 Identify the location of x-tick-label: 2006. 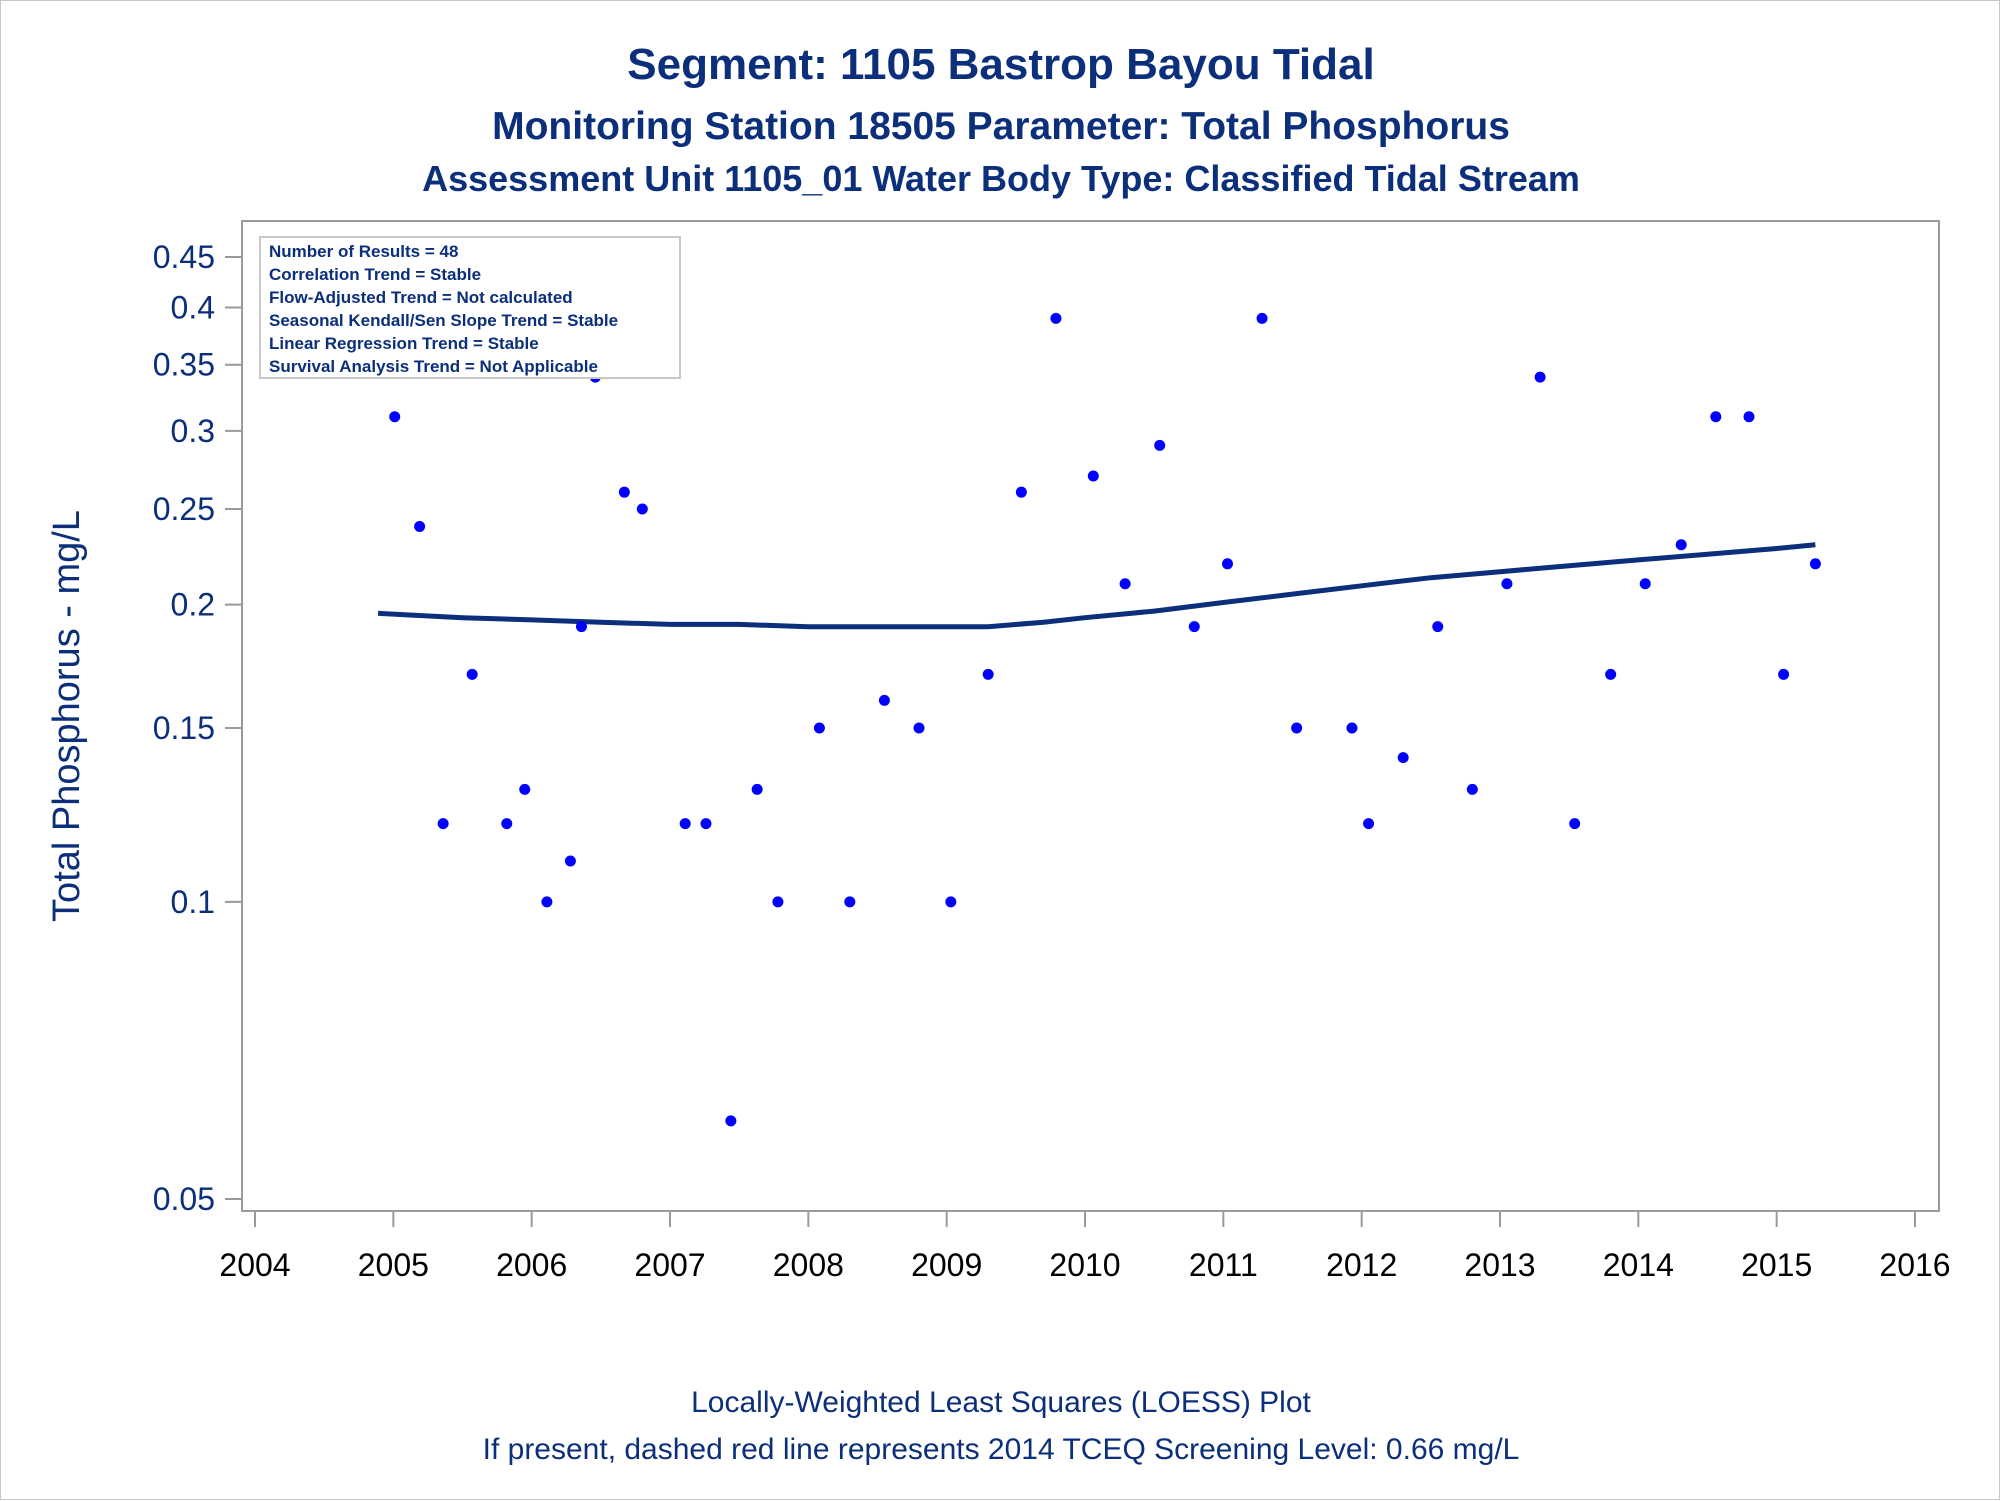
(531, 1265).